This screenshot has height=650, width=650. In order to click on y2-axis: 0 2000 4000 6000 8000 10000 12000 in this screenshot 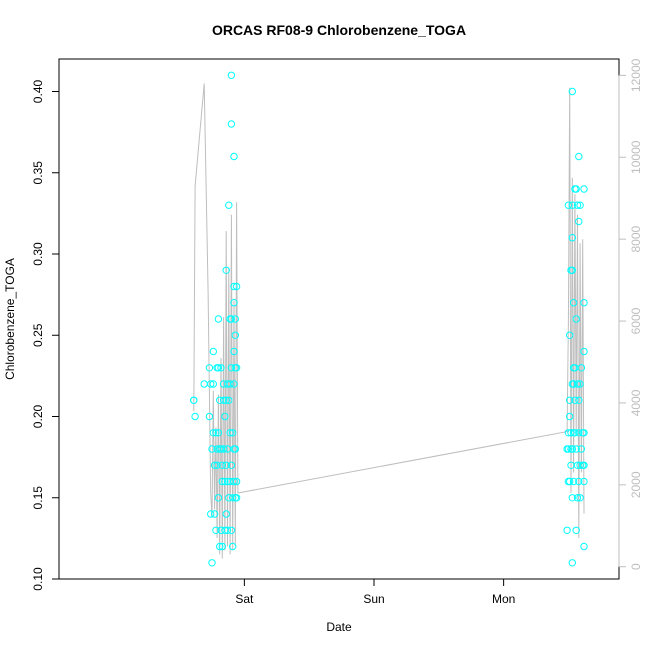, I will do `click(630, 314)`.